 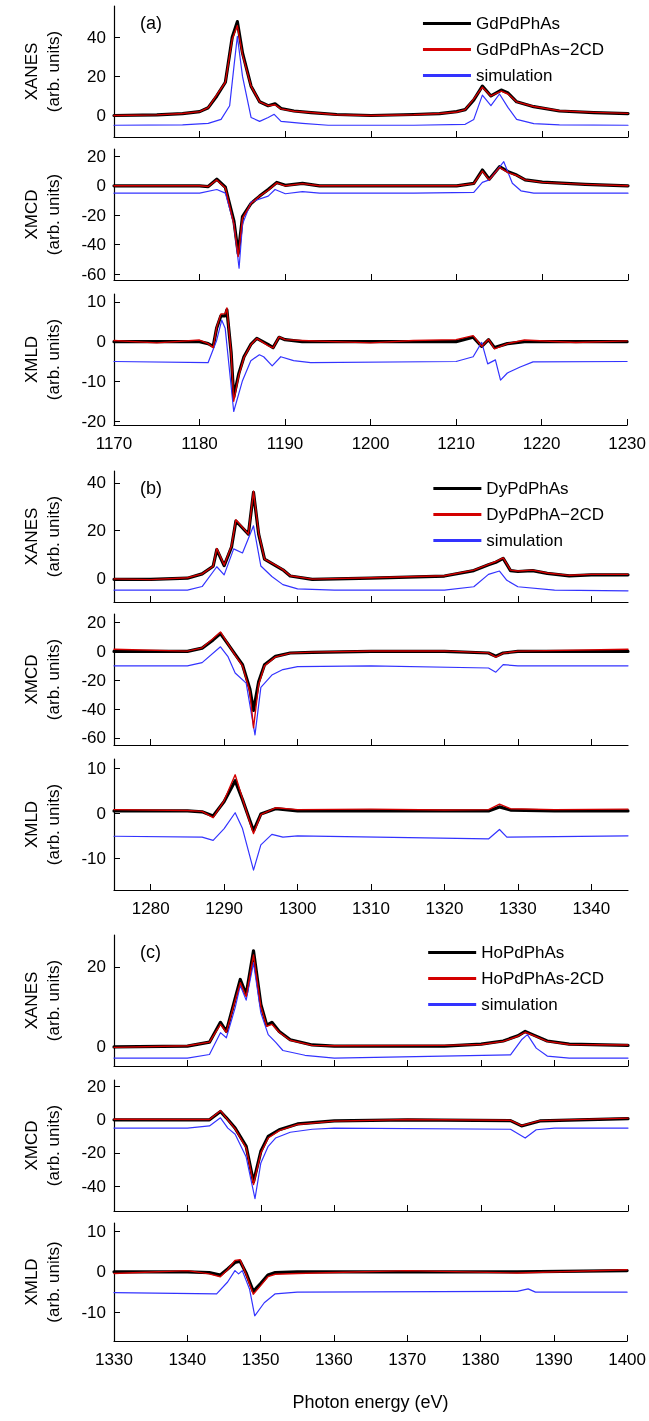 What do you see at coordinates (545, 514) in the screenshot?
I see `legend-label: DyPdPhA−2CD` at bounding box center [545, 514].